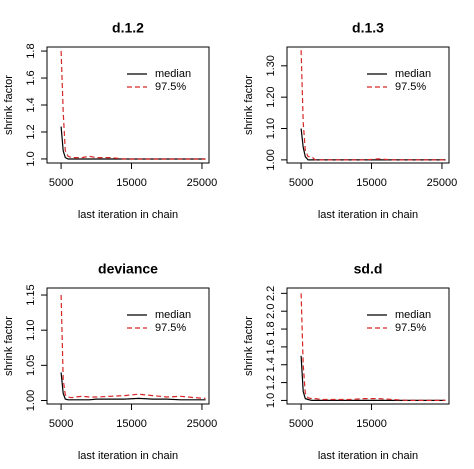 The height and width of the screenshot is (469, 474). What do you see at coordinates (271, 65) in the screenshot?
I see `y-tick-label: 1.30` at bounding box center [271, 65].